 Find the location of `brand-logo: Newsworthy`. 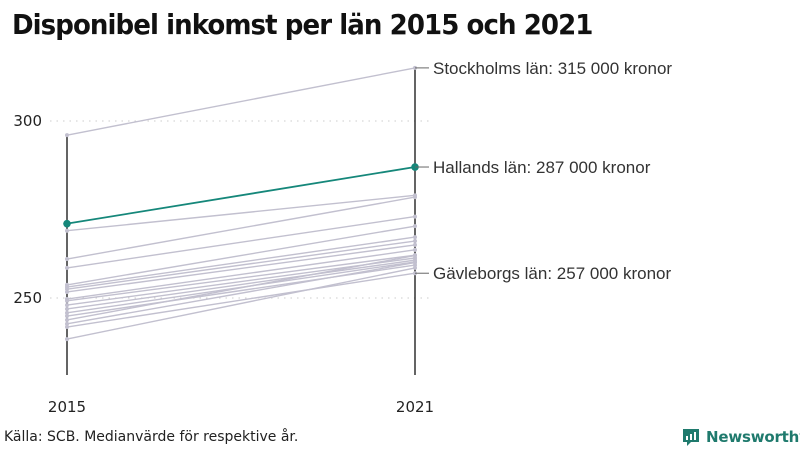

brand-logo: Newsworthy is located at coordinates (740, 437).